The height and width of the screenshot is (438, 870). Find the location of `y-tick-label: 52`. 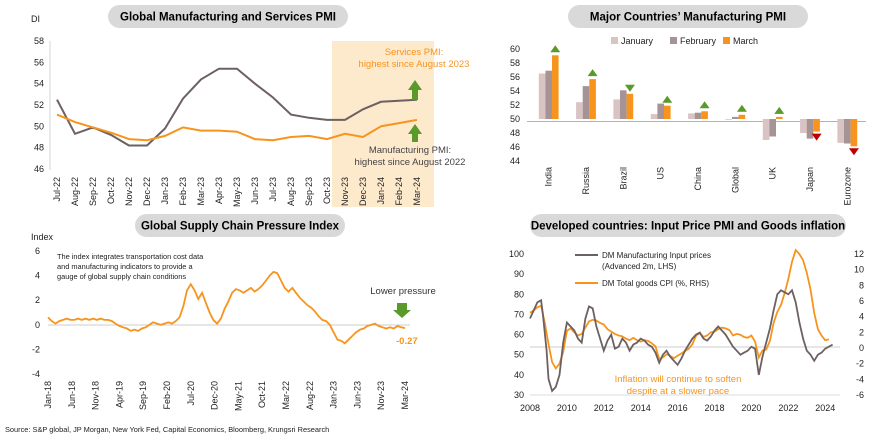

y-tick-label: 52 is located at coordinates (39, 105).